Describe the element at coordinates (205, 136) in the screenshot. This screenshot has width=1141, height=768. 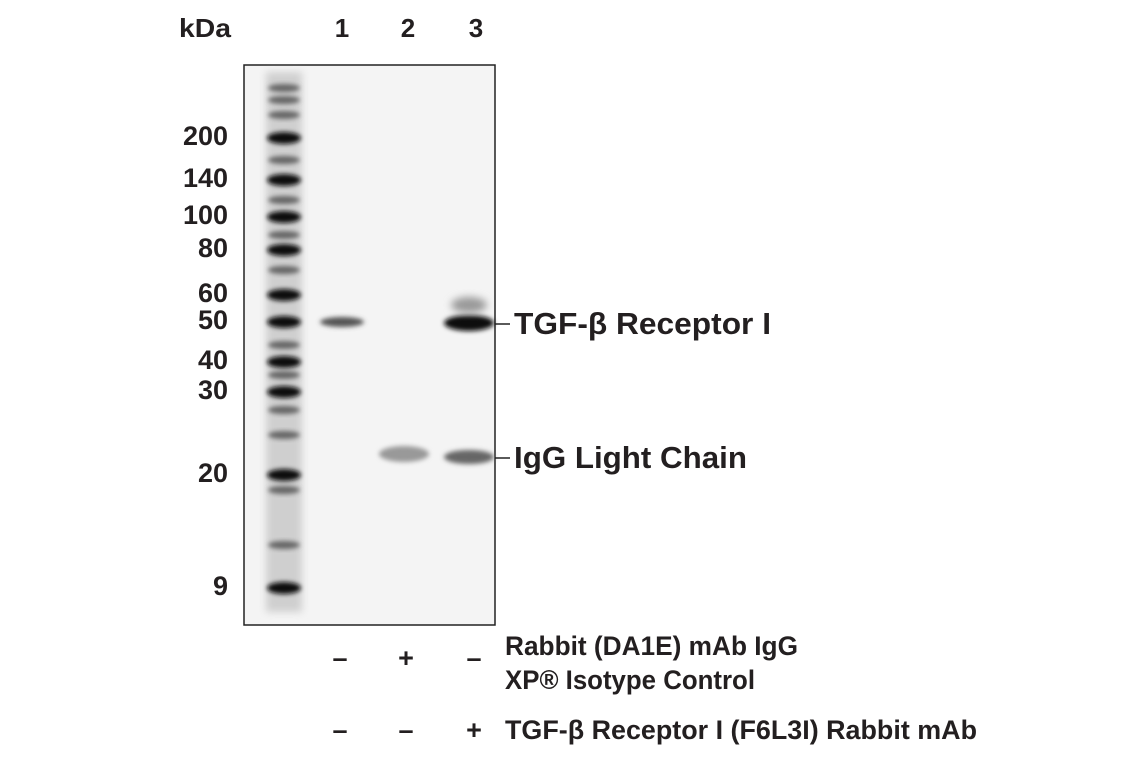
I see `marker-label: 200` at that location.